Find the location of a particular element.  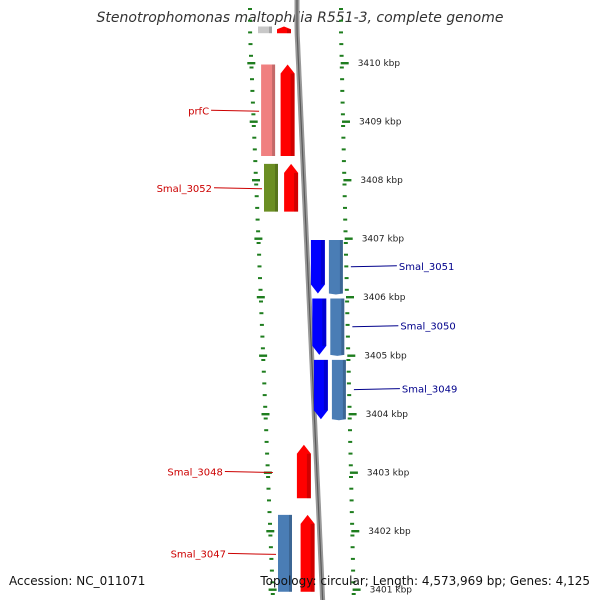

gene-label: Smal_3047 is located at coordinates (198, 554).